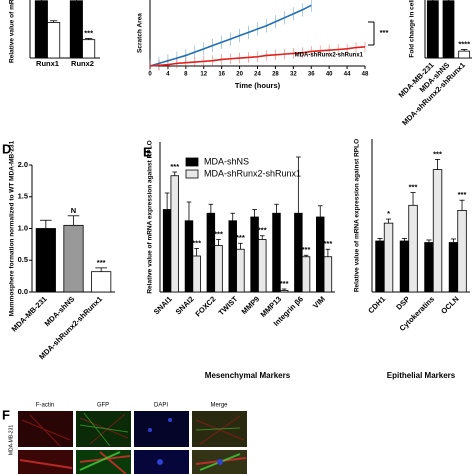 The height and width of the screenshot is (474, 474). What do you see at coordinates (161, 406) in the screenshot?
I see `image-column-label: DAPI` at bounding box center [161, 406].